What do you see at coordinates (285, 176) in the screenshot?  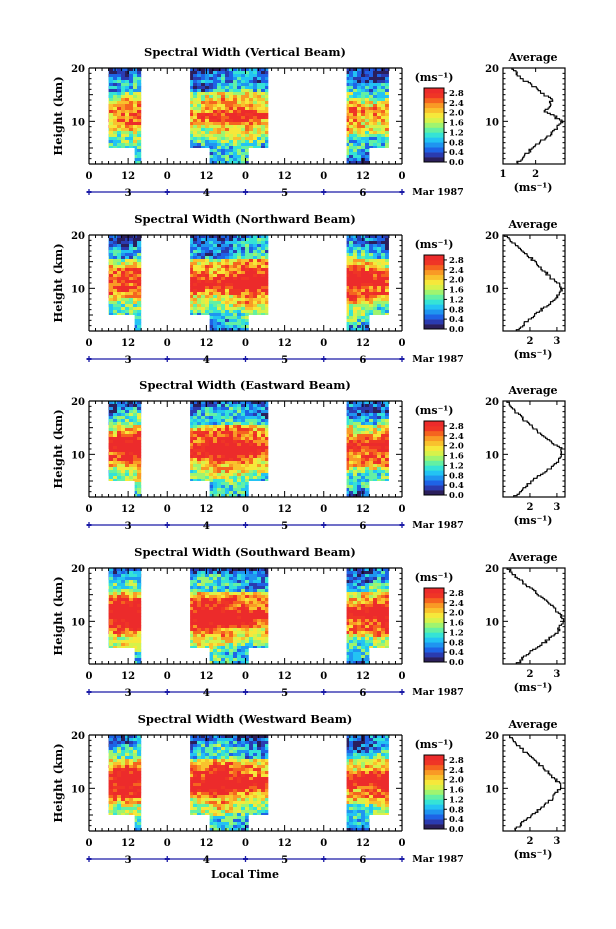 I see `x-tick-label: 12` at bounding box center [285, 176].